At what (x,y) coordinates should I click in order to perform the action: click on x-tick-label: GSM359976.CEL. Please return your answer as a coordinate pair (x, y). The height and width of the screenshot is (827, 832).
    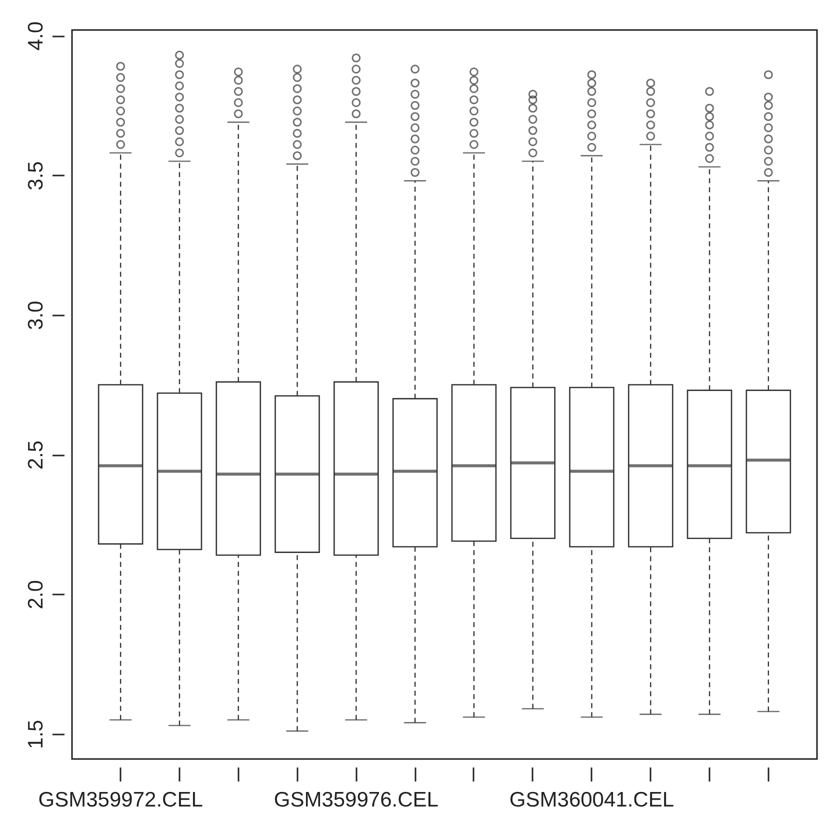
    Looking at the image, I should click on (356, 800).